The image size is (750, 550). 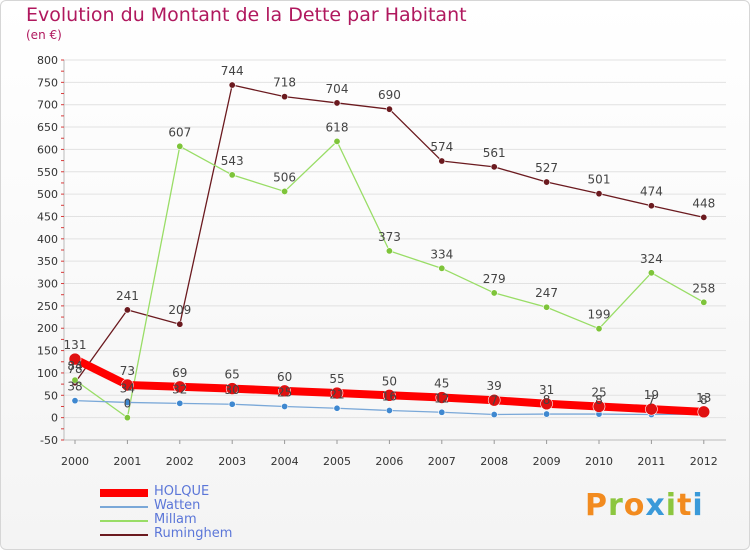 I want to click on data-label: 690, so click(x=389, y=95).